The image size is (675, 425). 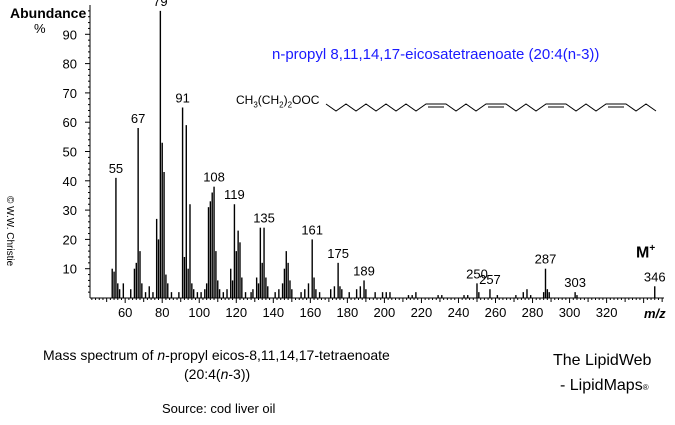 What do you see at coordinates (162, 312) in the screenshot?
I see `x-tick-label: 80` at bounding box center [162, 312].